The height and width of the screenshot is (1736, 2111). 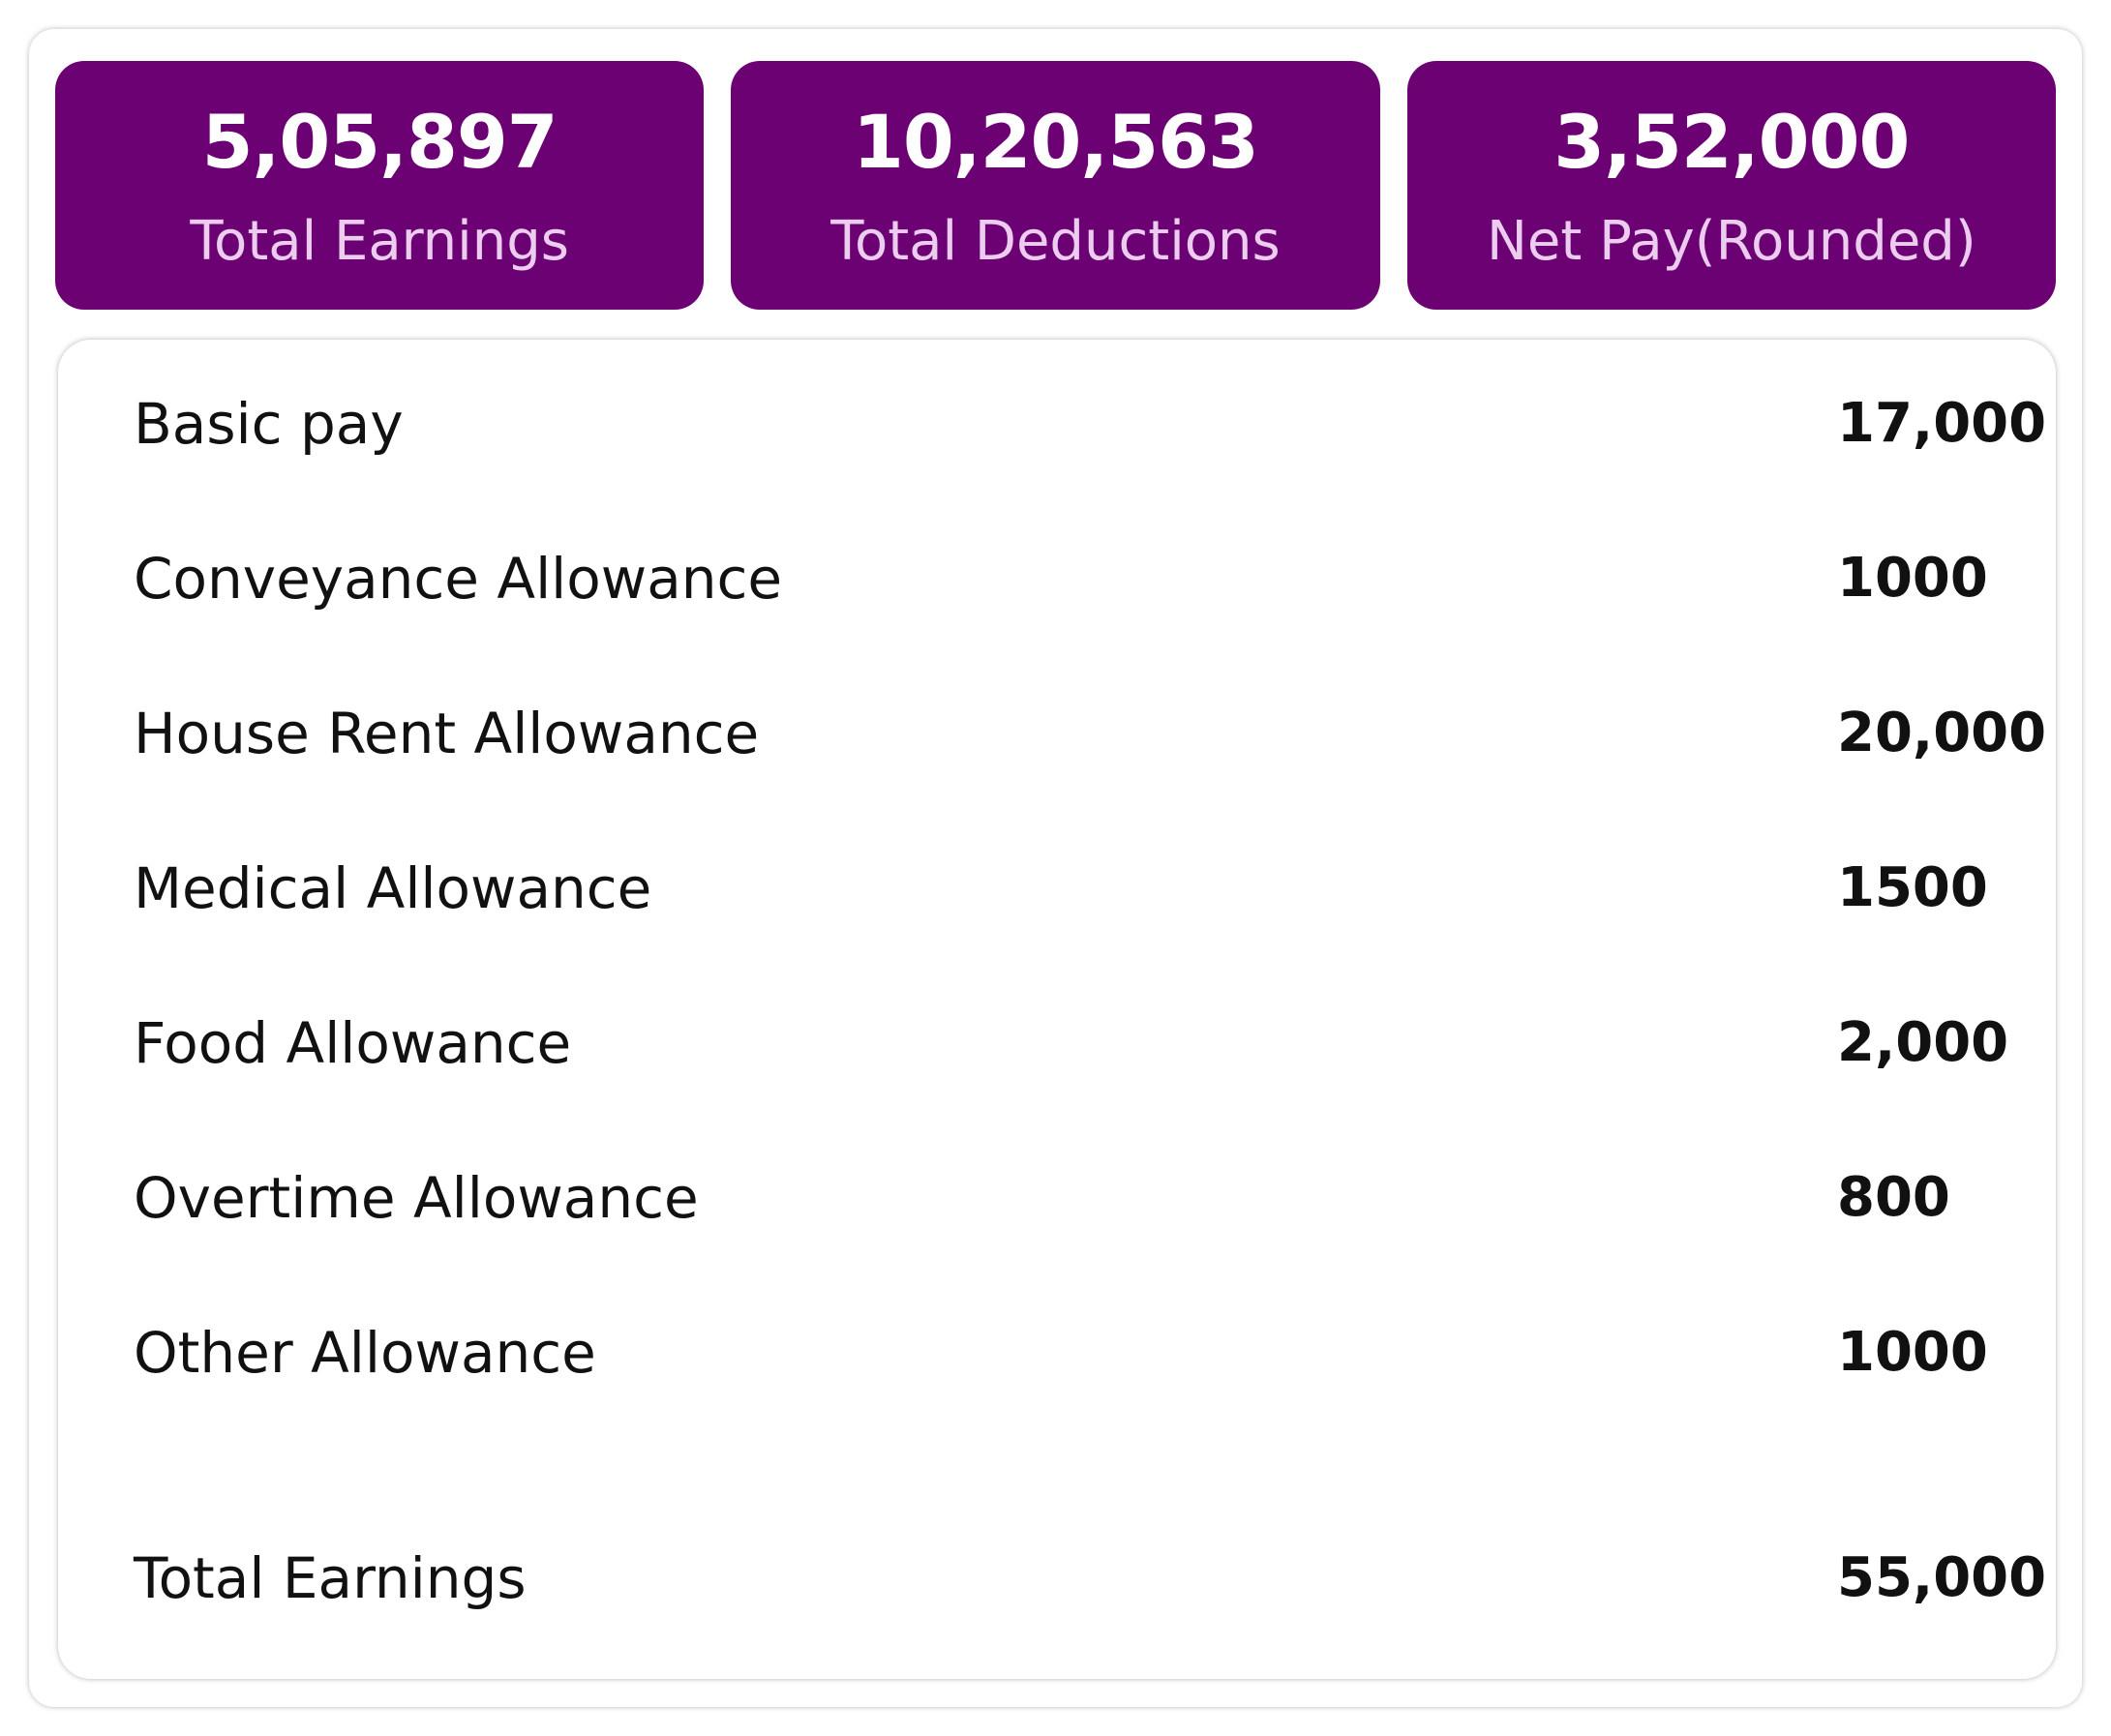 I want to click on total-deductions-card: 10,20,563 Total Deductions, so click(x=1055, y=185).